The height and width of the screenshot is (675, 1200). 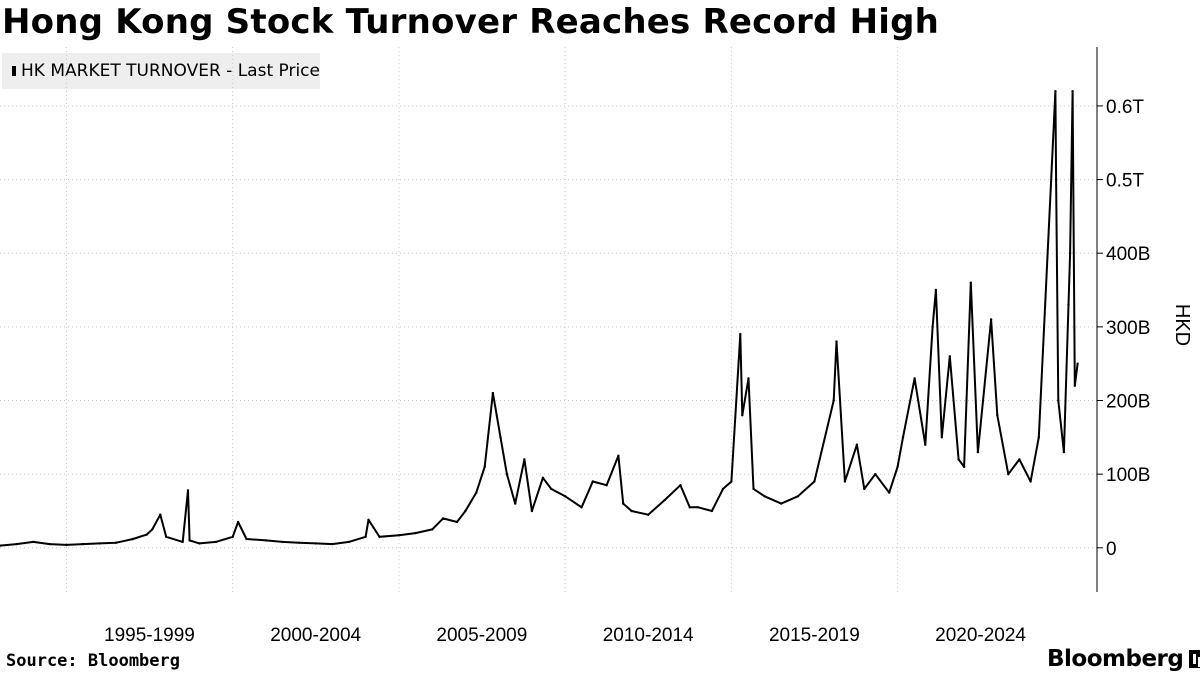 I want to click on legend-swatch-icon, so click(x=14, y=71).